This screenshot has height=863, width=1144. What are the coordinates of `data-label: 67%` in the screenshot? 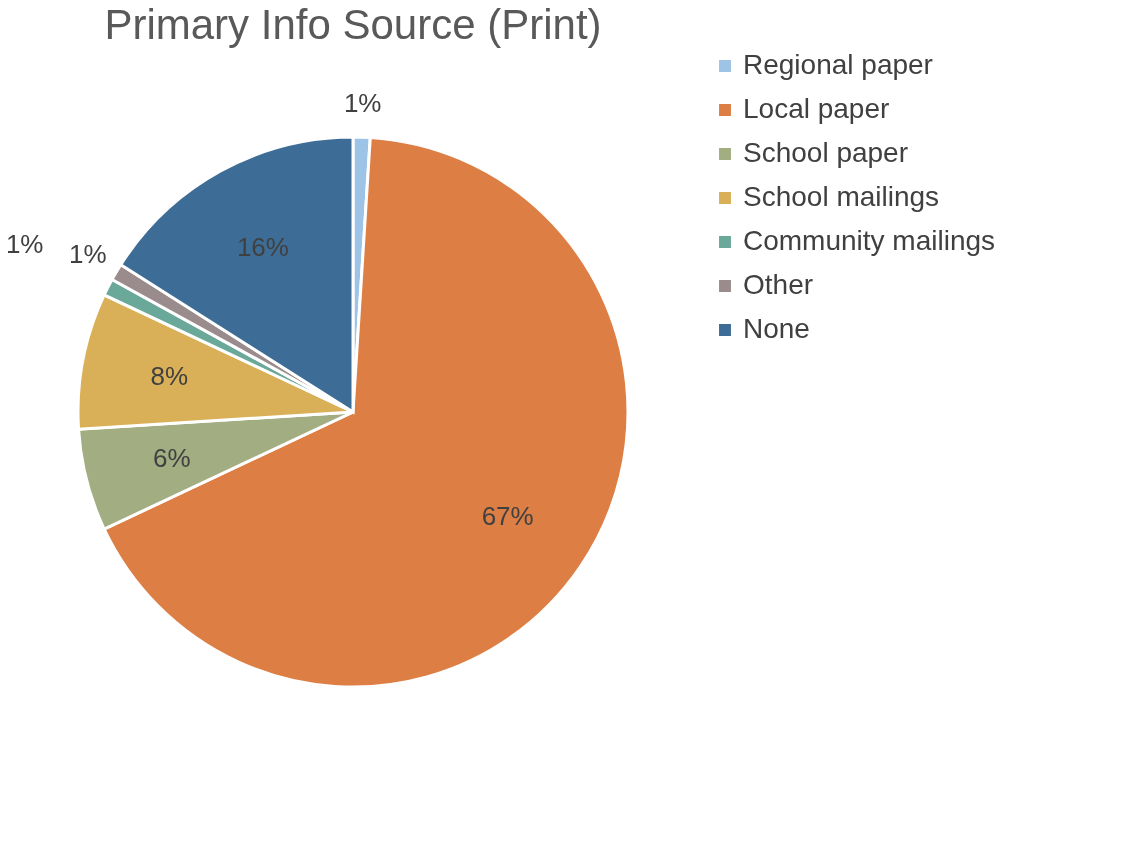 It's located at (507, 516).